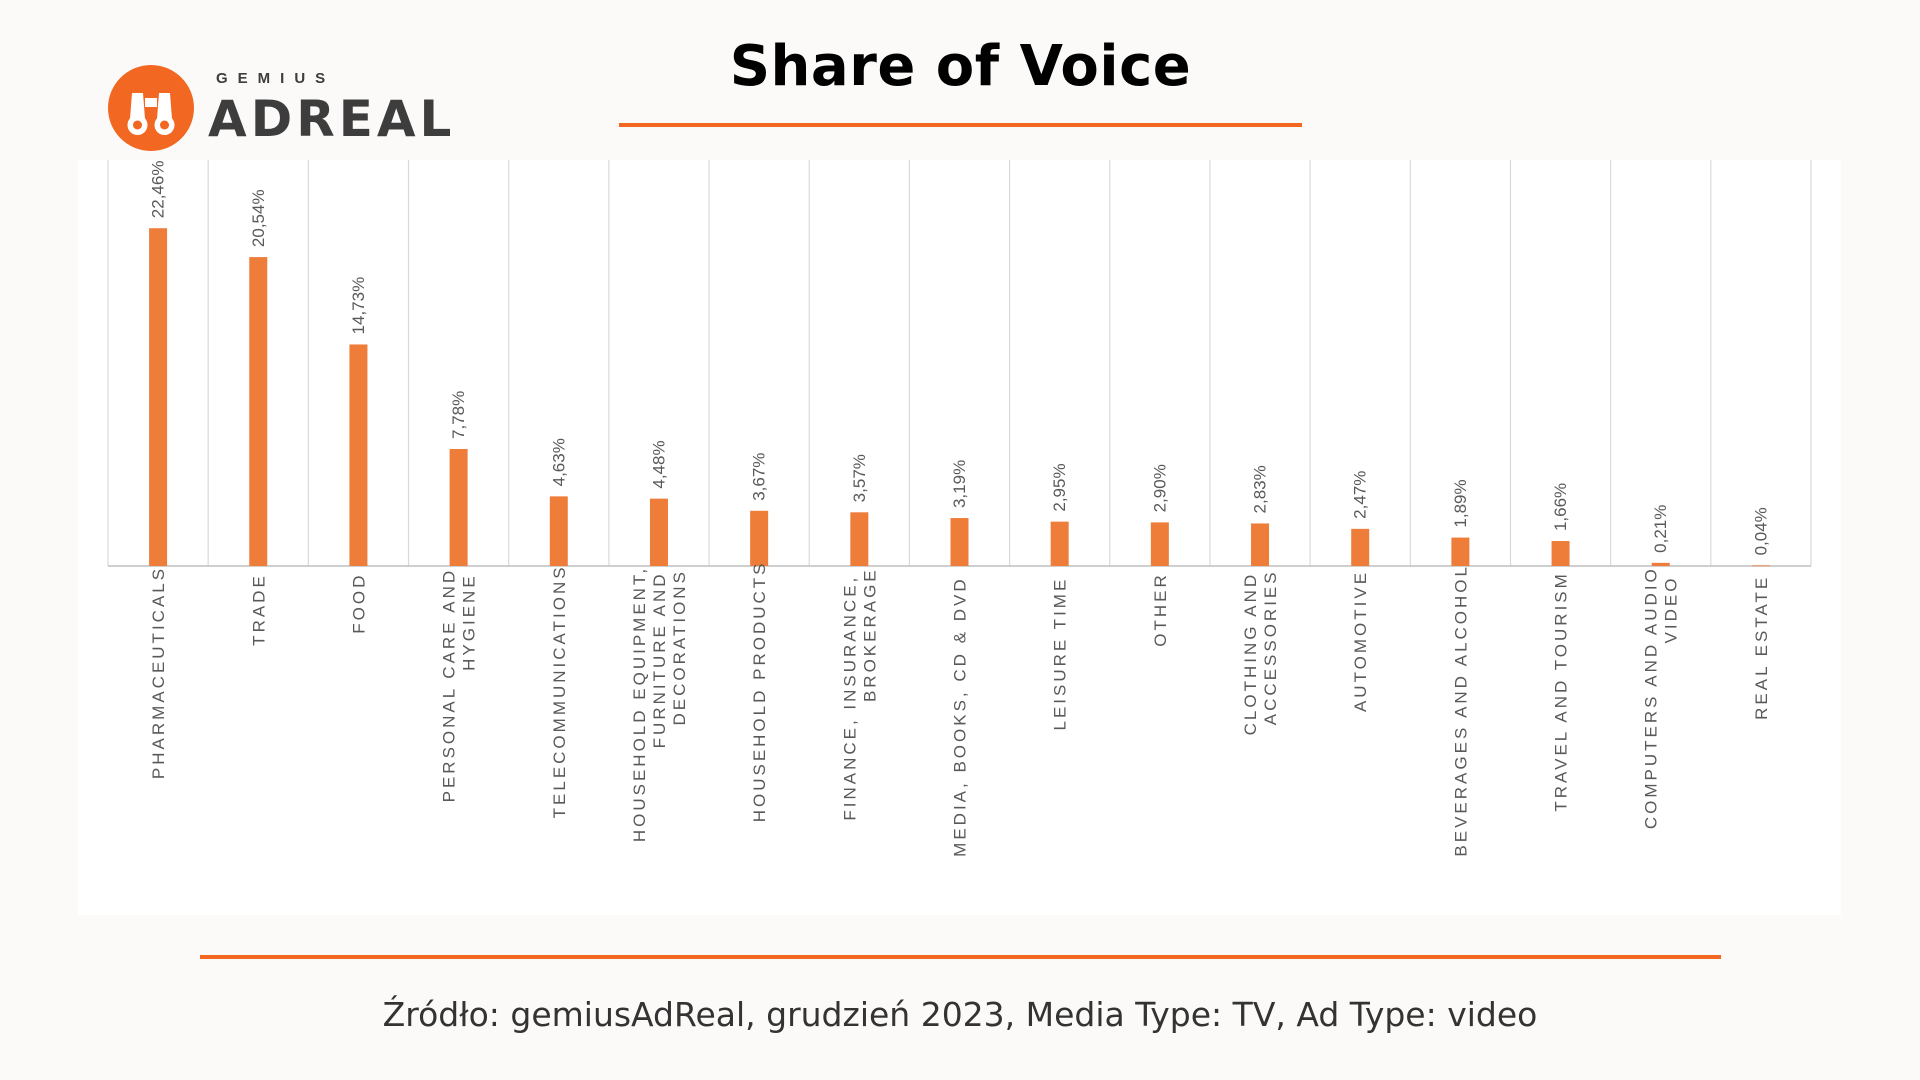  I want to click on category-label-line: TRAVEL AND TOURISM, so click(1561, 691).